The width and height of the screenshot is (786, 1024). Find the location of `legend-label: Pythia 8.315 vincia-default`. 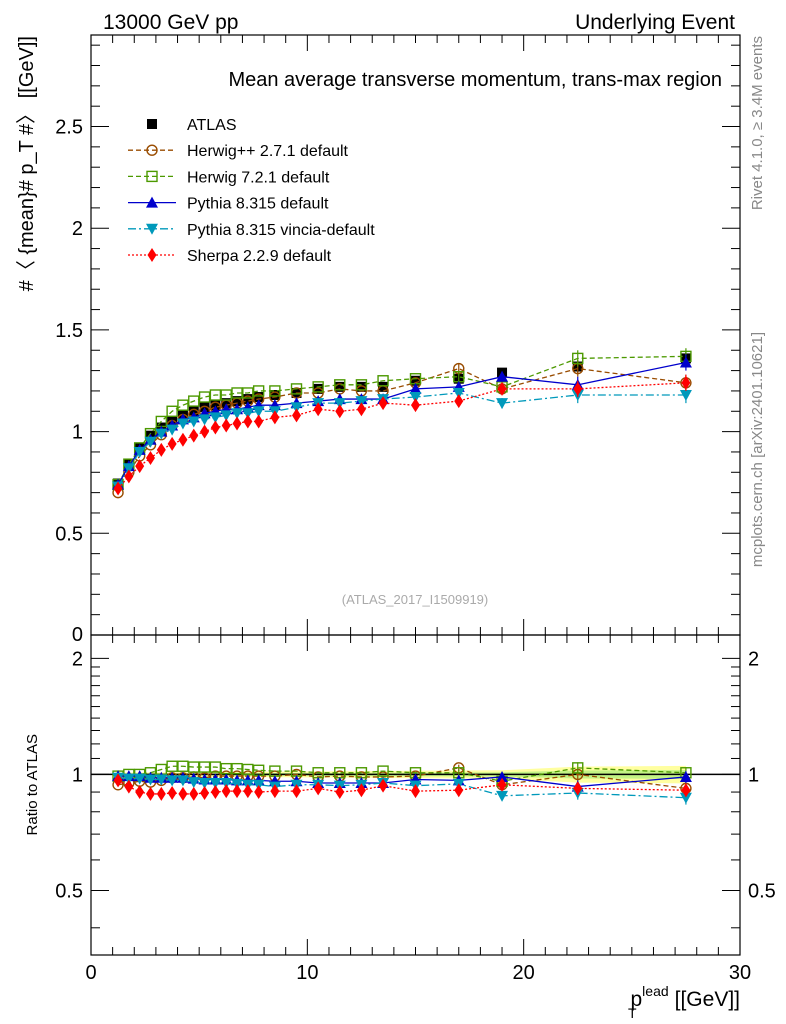

legend-label: Pythia 8.315 vincia-default is located at coordinates (281, 230).